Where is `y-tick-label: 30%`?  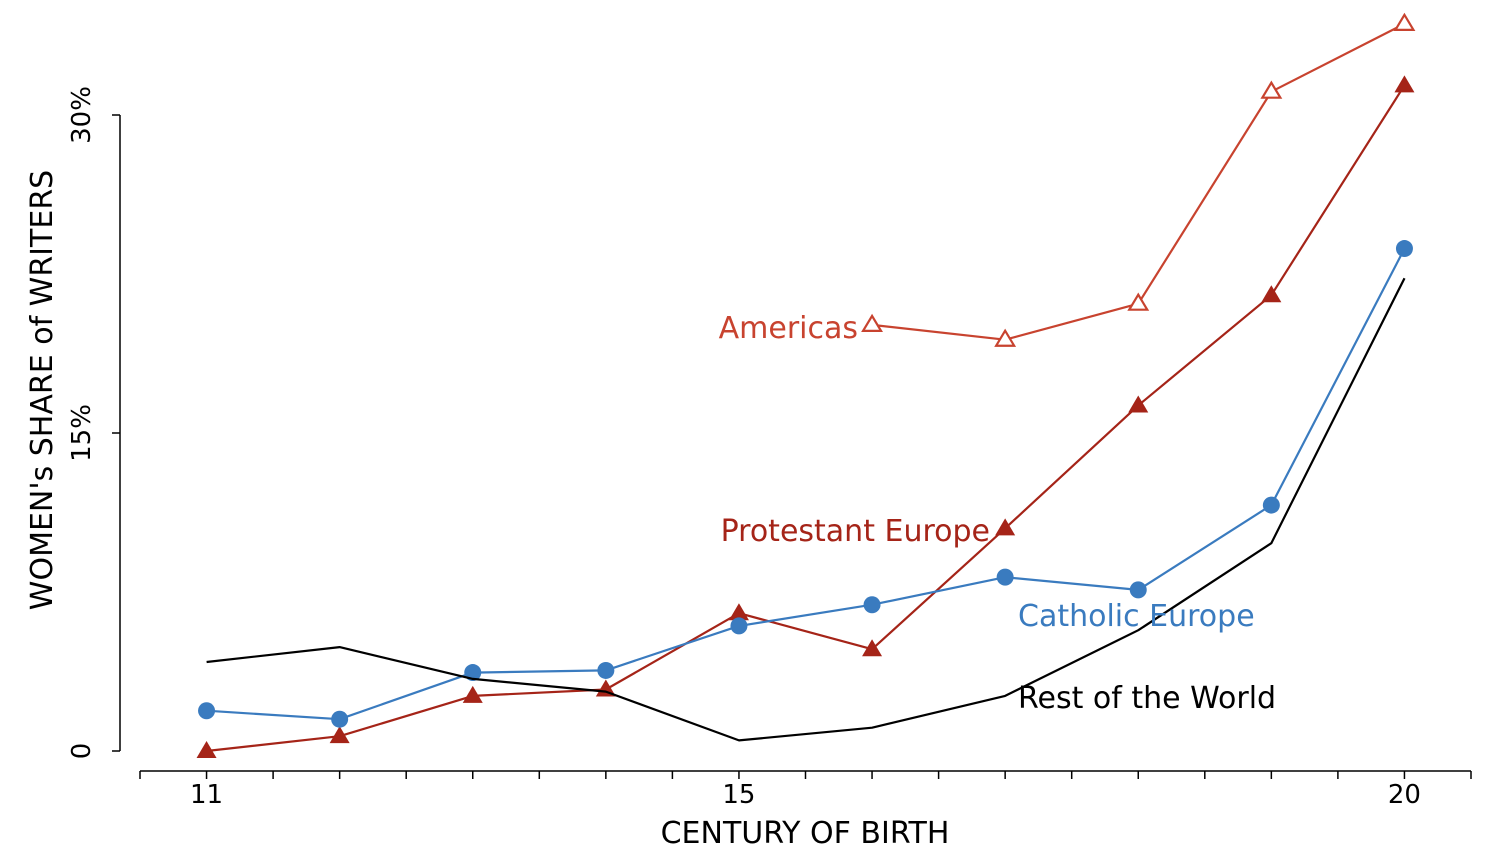
y-tick-label: 30% is located at coordinates (82, 115).